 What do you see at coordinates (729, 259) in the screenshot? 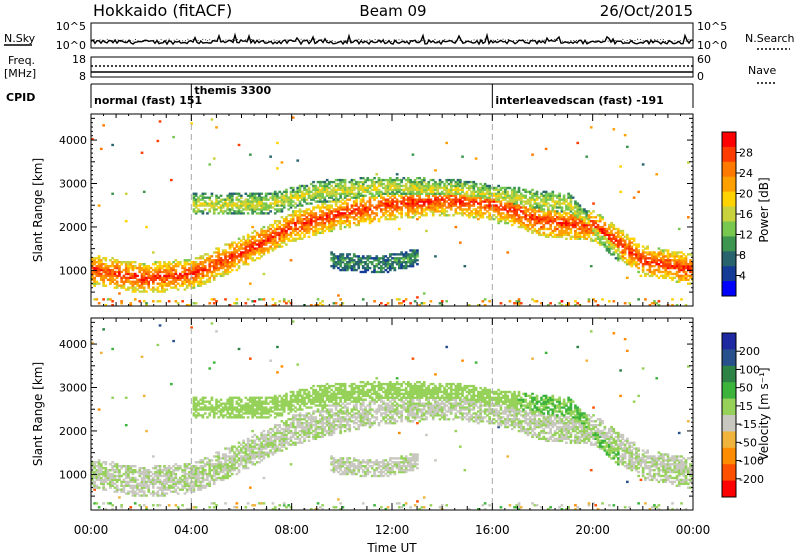
I see `colorbar-swatch` at bounding box center [729, 259].